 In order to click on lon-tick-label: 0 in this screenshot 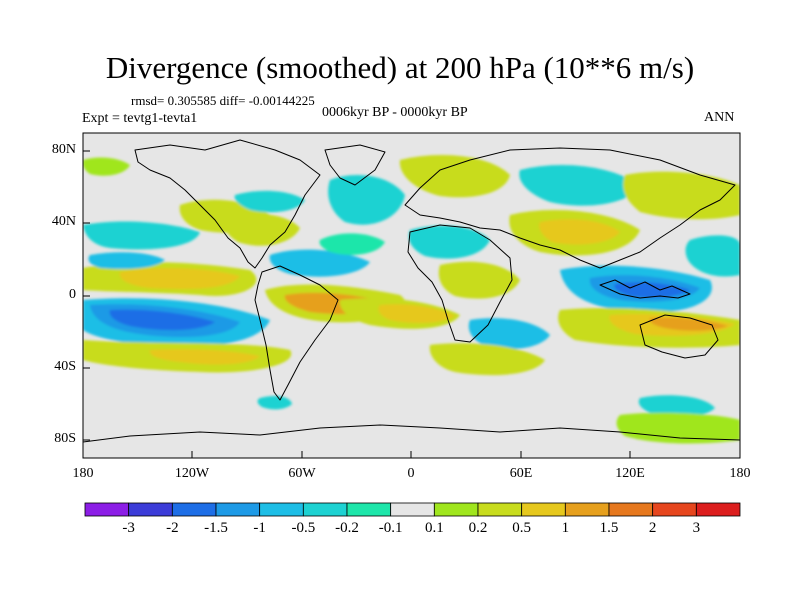, I will do `click(411, 473)`.